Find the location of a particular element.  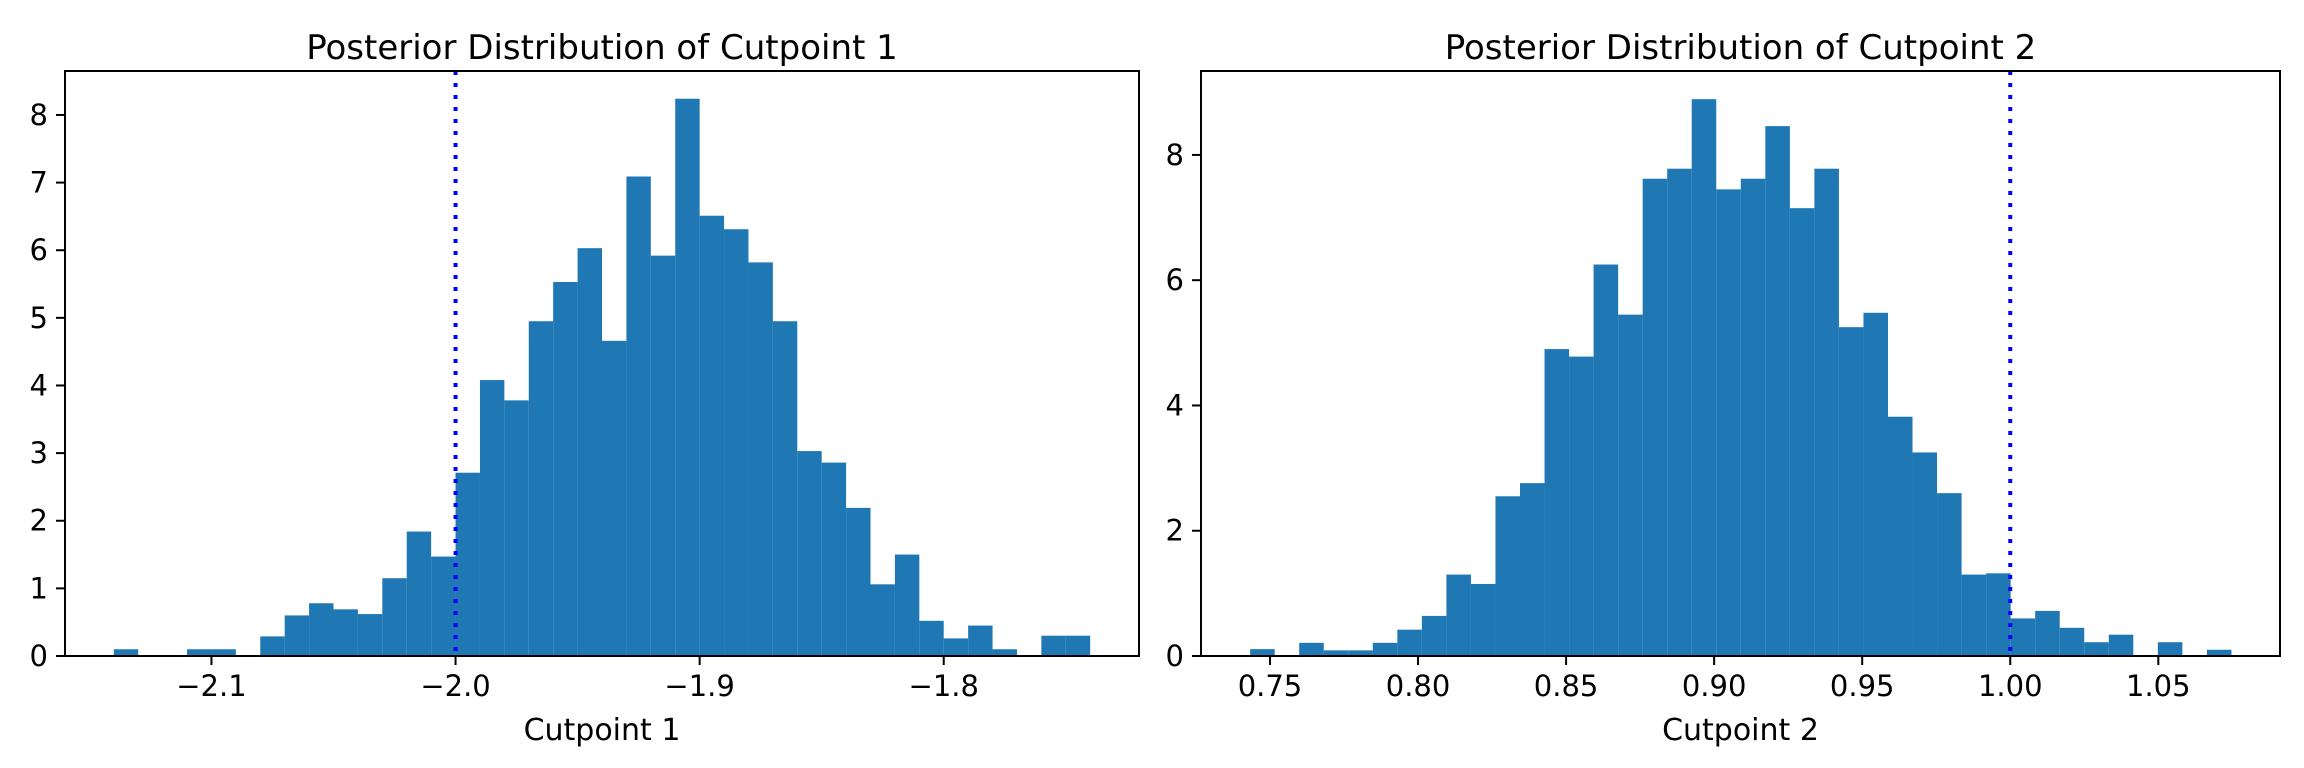

x-tick-label: 0.85 is located at coordinates (1566, 686).